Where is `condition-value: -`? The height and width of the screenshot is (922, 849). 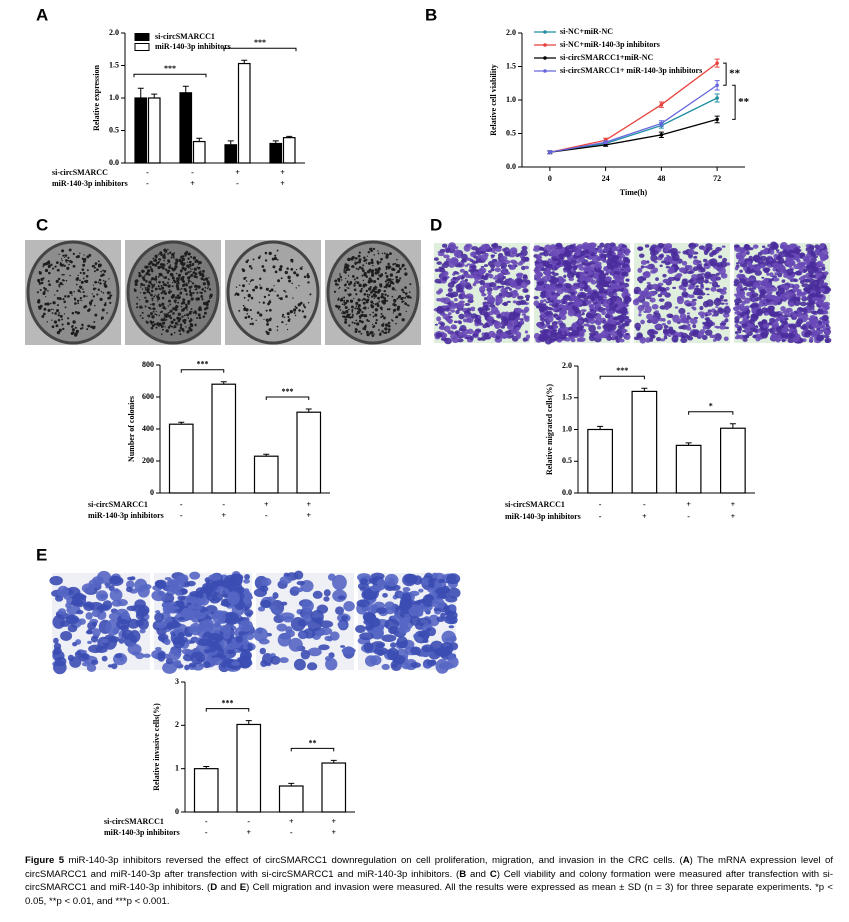
condition-value: - is located at coordinates (600, 516).